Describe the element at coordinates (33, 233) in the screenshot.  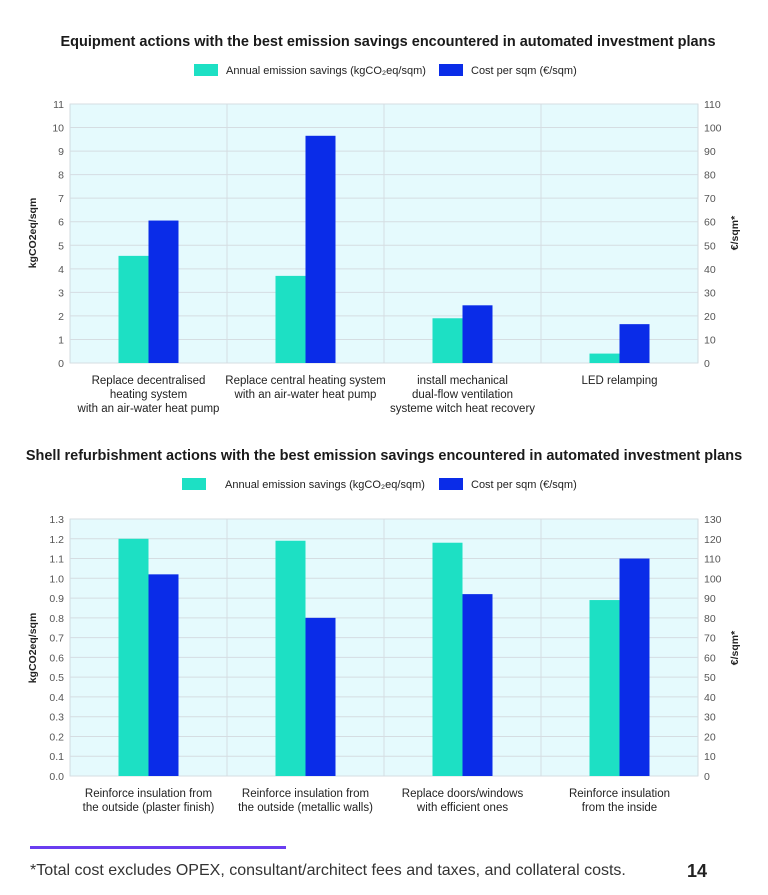
I see `y-axis-left-label: kgCO2eq/sqm` at that location.